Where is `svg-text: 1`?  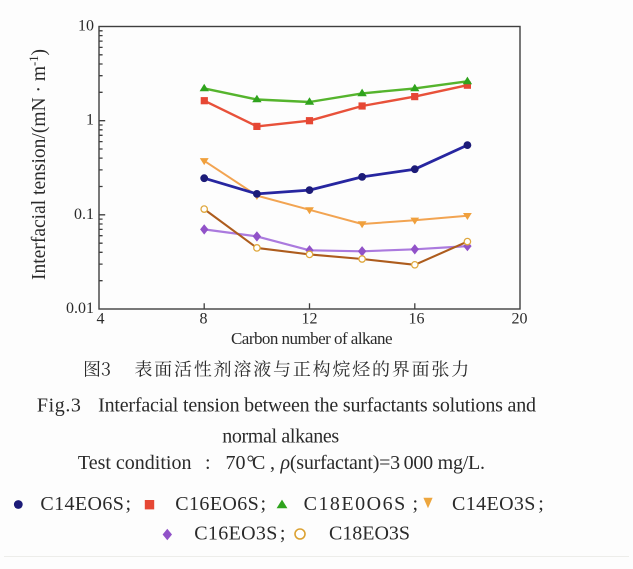 svg-text: 1 is located at coordinates (90, 120).